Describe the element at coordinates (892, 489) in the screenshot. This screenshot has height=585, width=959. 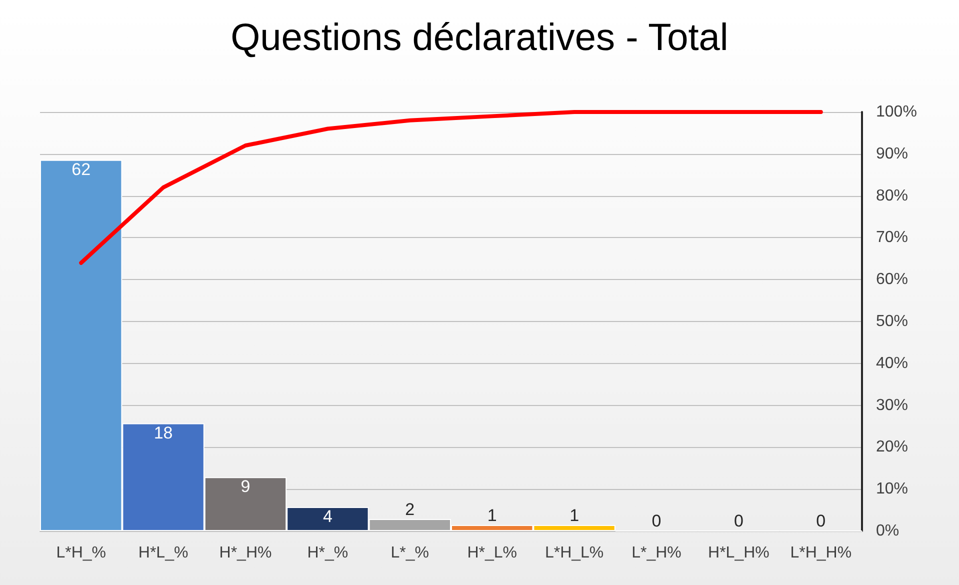
I see `y2-tick-label: 10%` at that location.